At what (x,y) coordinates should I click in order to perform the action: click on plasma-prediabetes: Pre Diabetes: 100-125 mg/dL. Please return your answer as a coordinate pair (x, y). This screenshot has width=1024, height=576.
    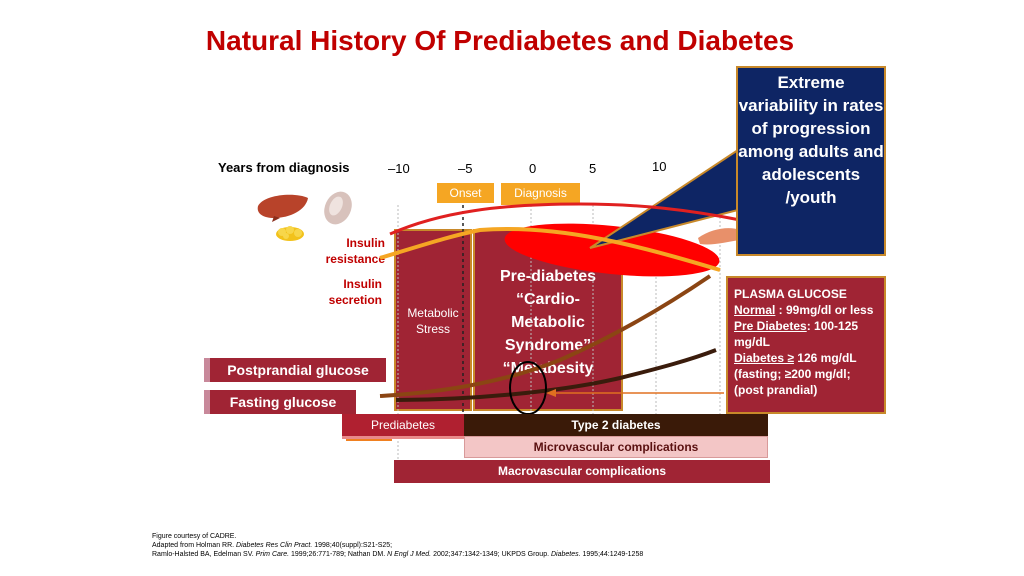
    Looking at the image, I should click on (796, 334).